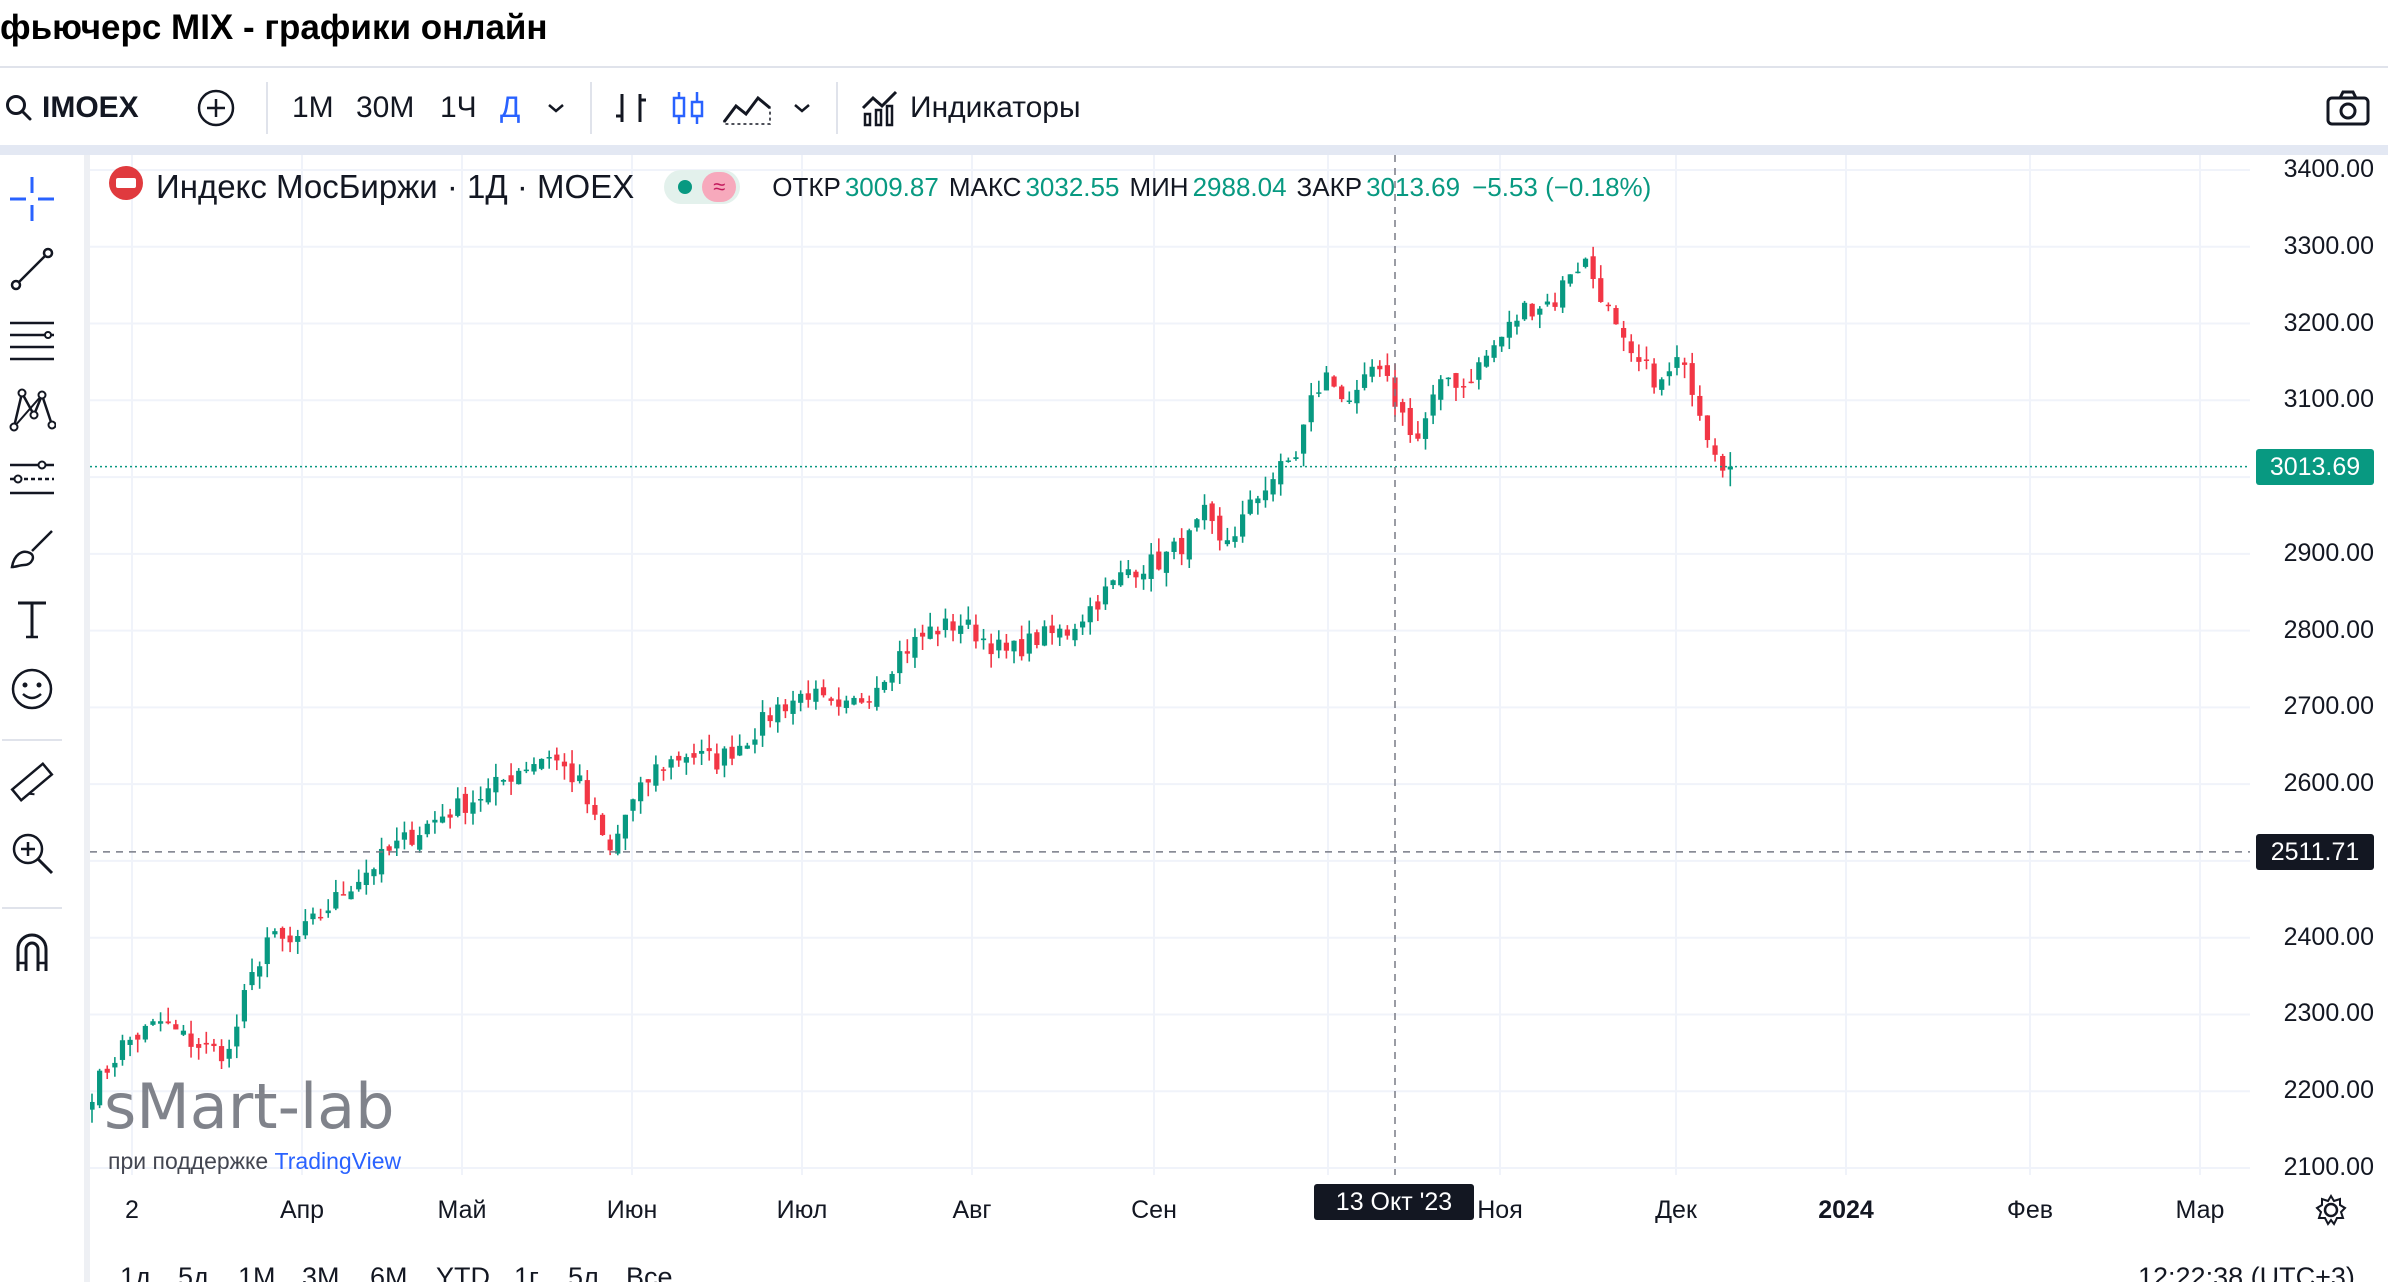  What do you see at coordinates (463, 1272) in the screenshot?
I see `range-ytd: YTD` at bounding box center [463, 1272].